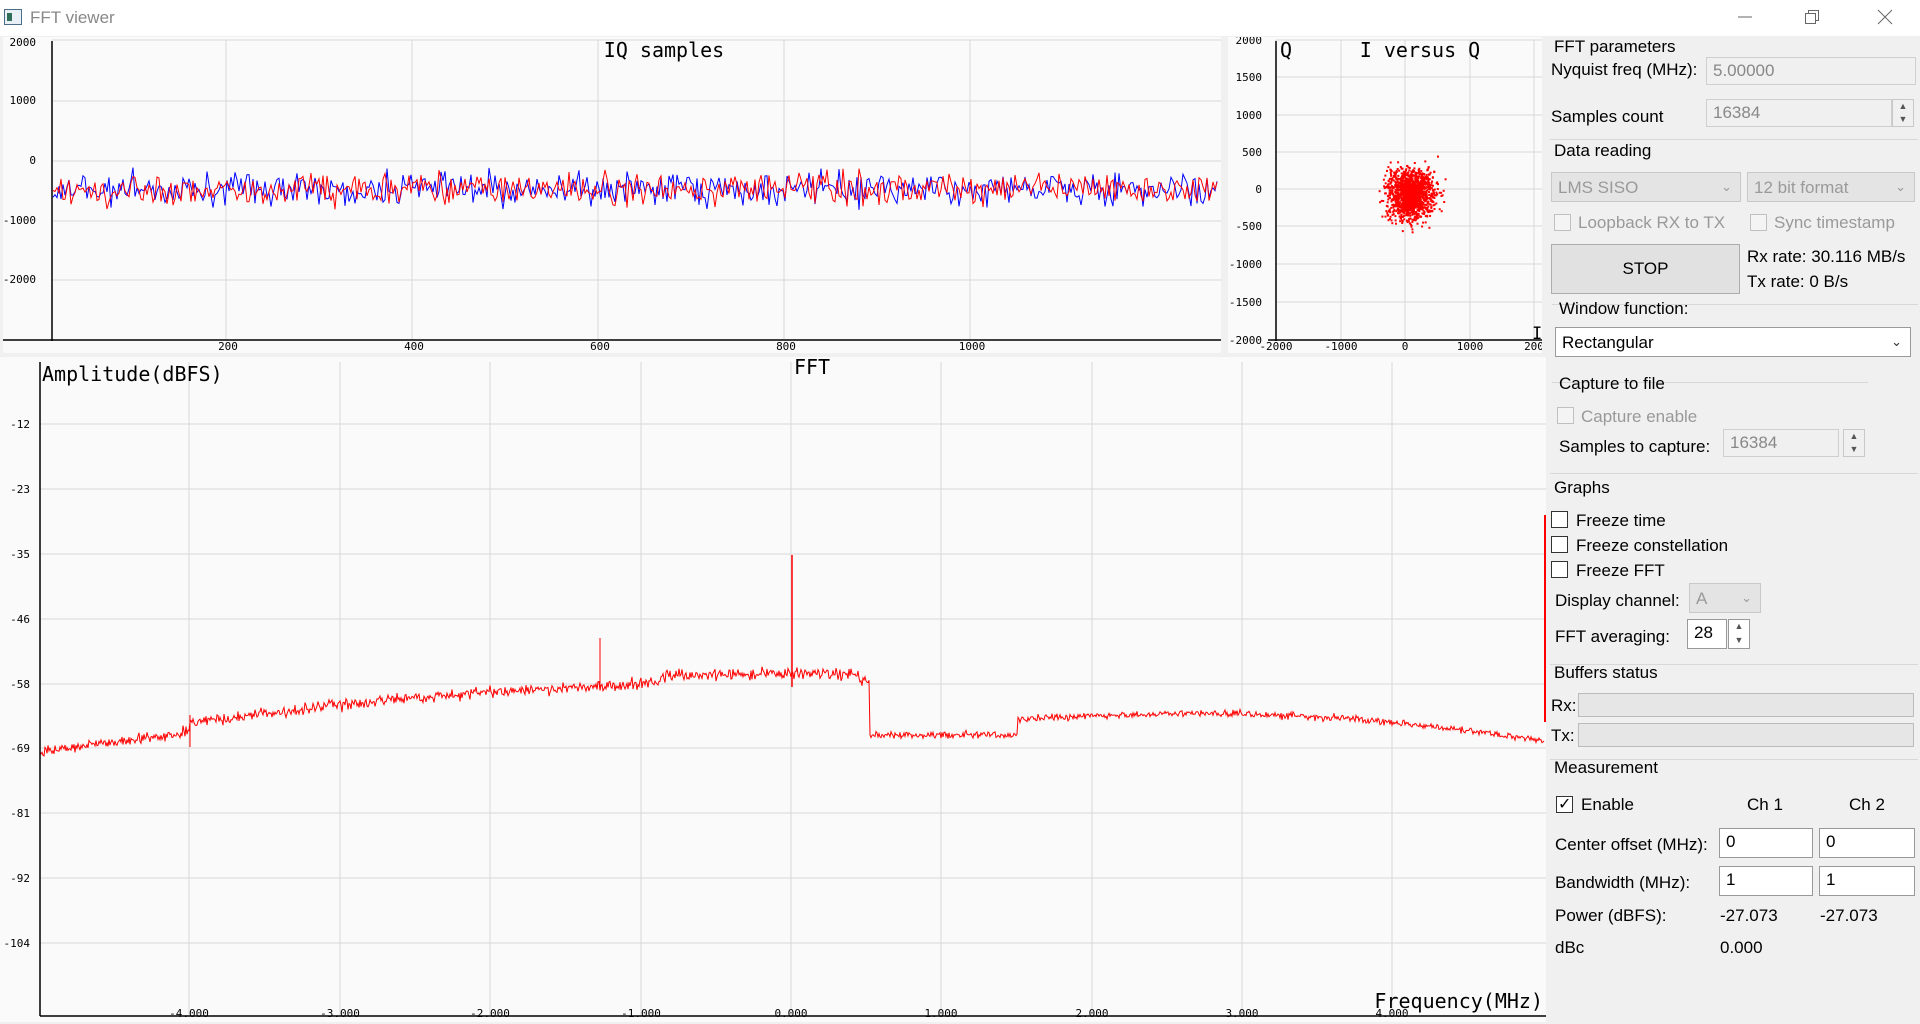 The height and width of the screenshot is (1024, 1920). What do you see at coordinates (1624, 308) in the screenshot?
I see `window-function-heading: Window function:` at bounding box center [1624, 308].